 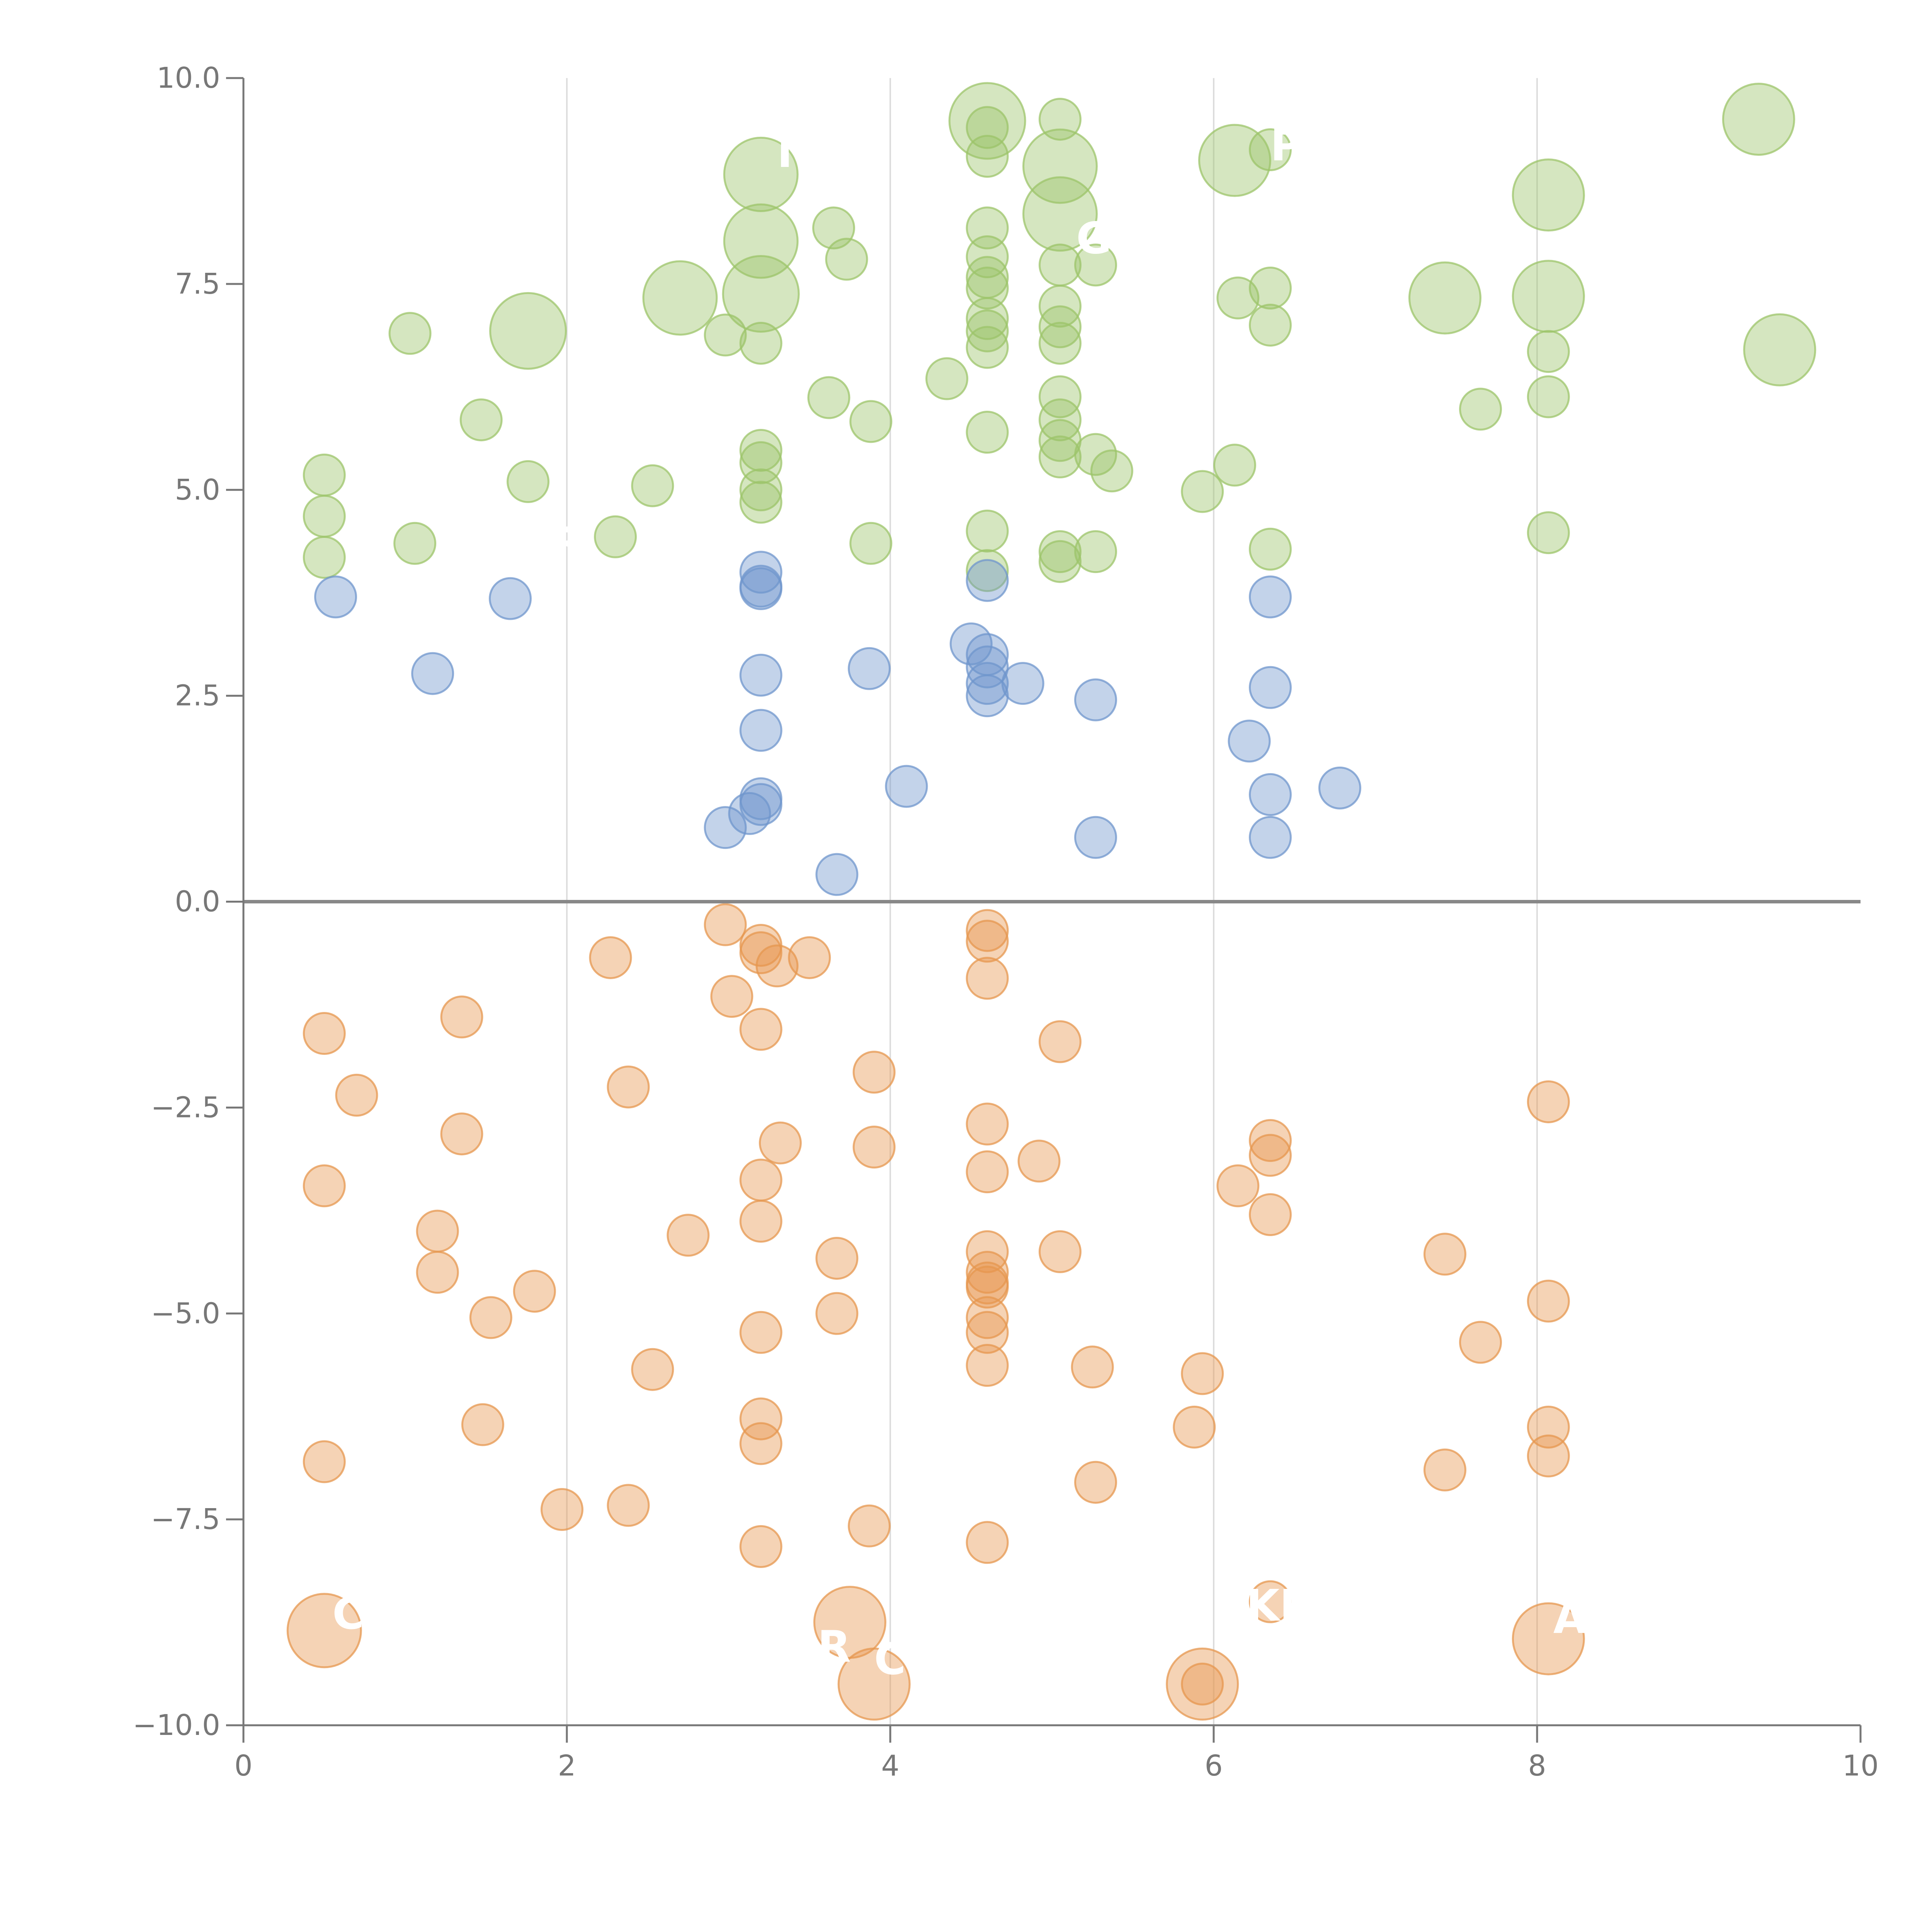 I want to click on y-tick-label: 10.0, so click(x=188, y=78).